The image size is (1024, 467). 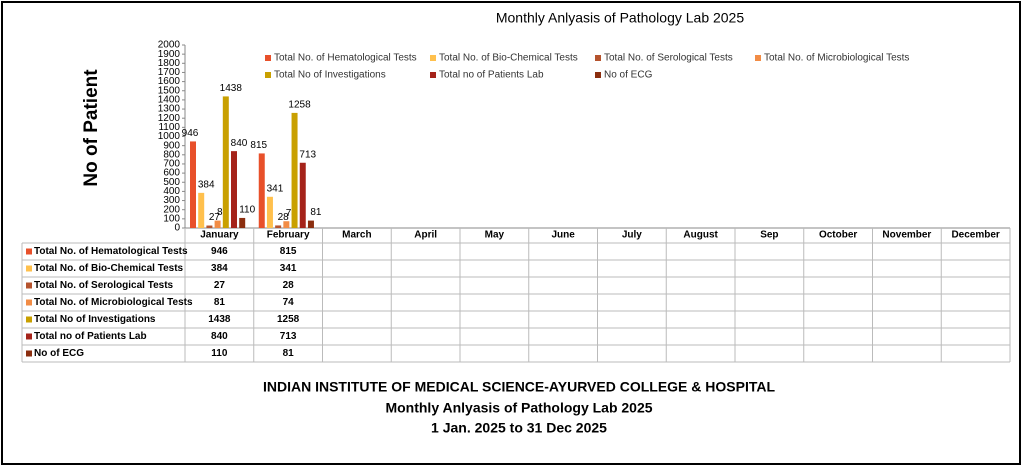 I want to click on y-tick-label: 1200, so click(x=169, y=118).